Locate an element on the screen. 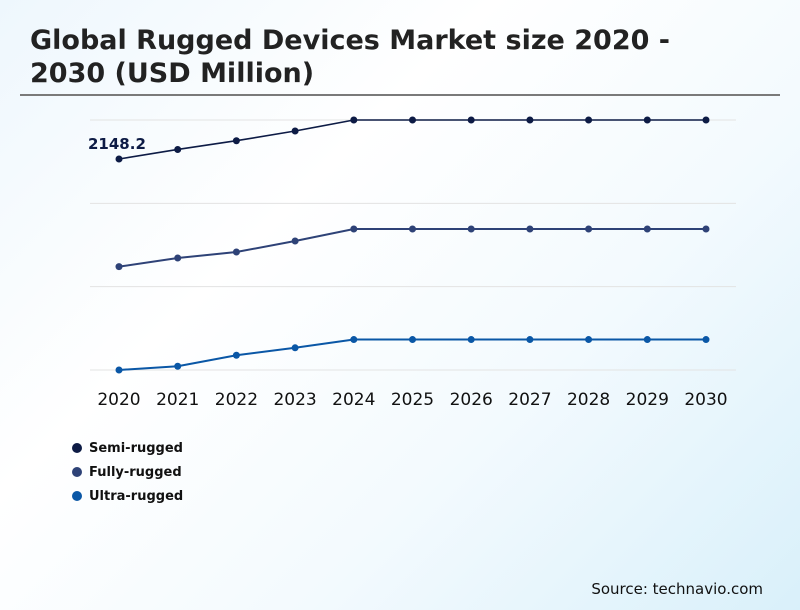 The width and height of the screenshot is (800, 610). x-tick-label: 2028 is located at coordinates (588, 400).